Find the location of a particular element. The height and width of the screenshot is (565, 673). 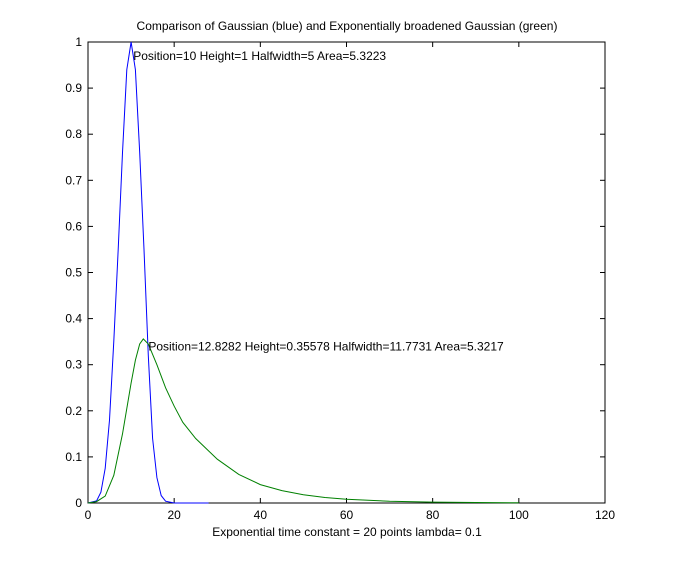

x-tick-label: 20 is located at coordinates (174, 515).